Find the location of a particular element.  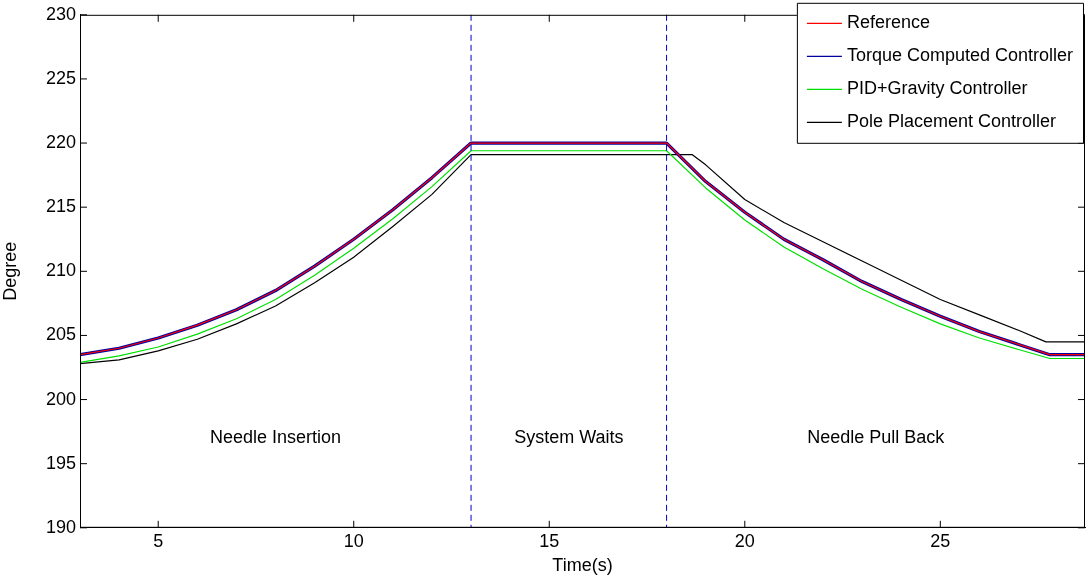

y-tick-label: 225 is located at coordinates (60, 77).